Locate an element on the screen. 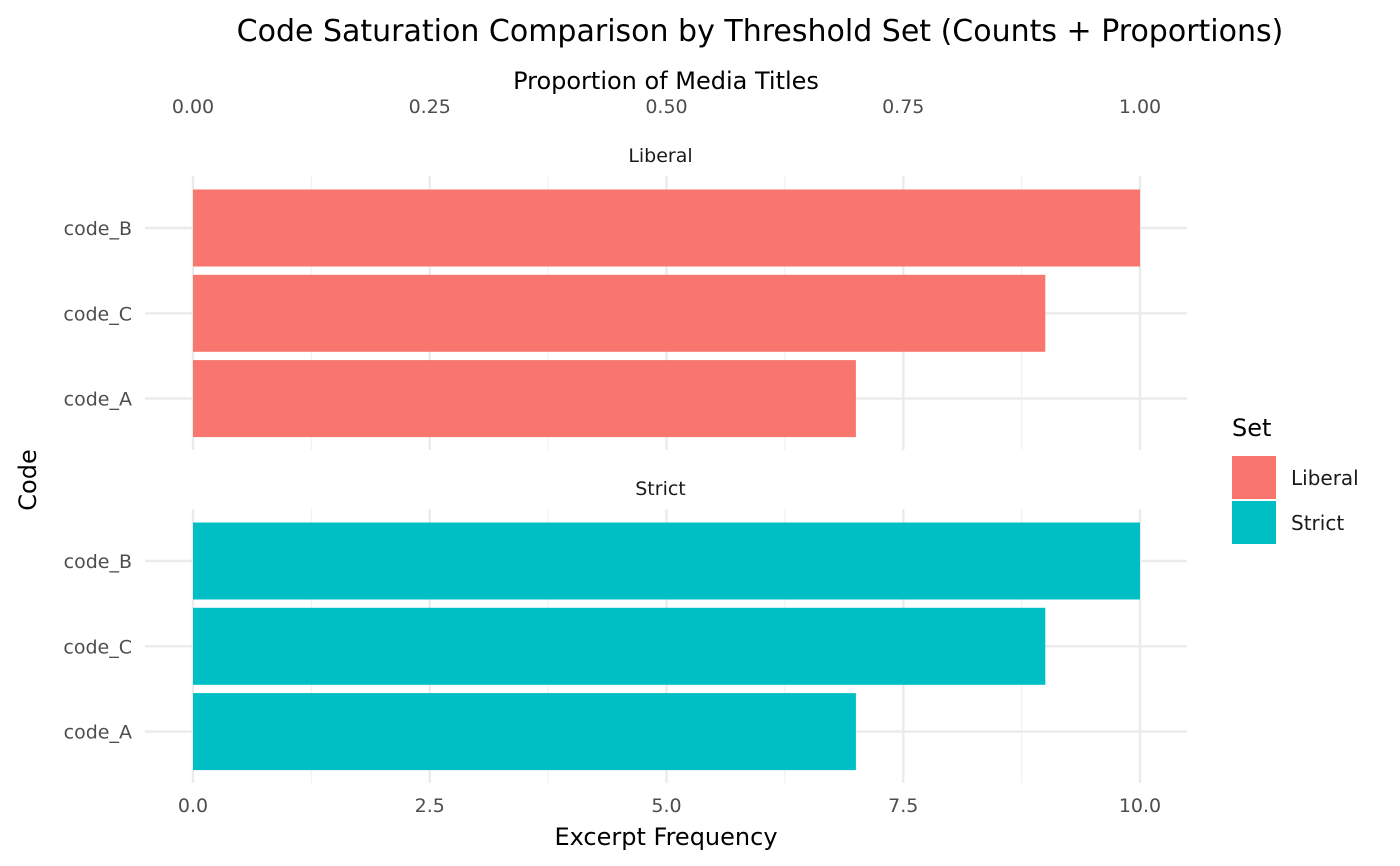  x2-tick-label: 1.00 is located at coordinates (1140, 107).